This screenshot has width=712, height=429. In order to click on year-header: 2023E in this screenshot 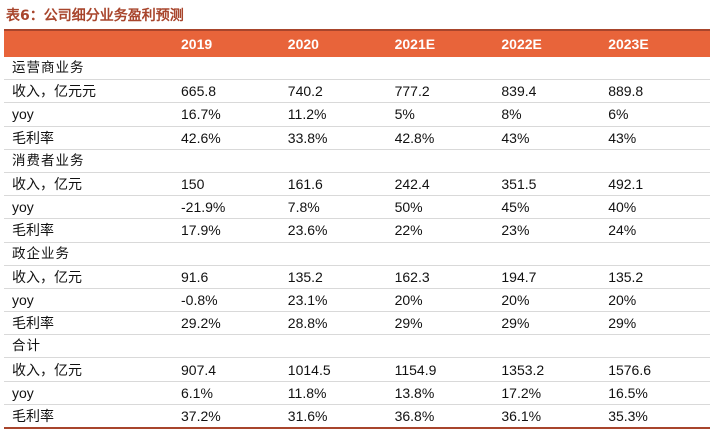, I will do `click(656, 44)`.